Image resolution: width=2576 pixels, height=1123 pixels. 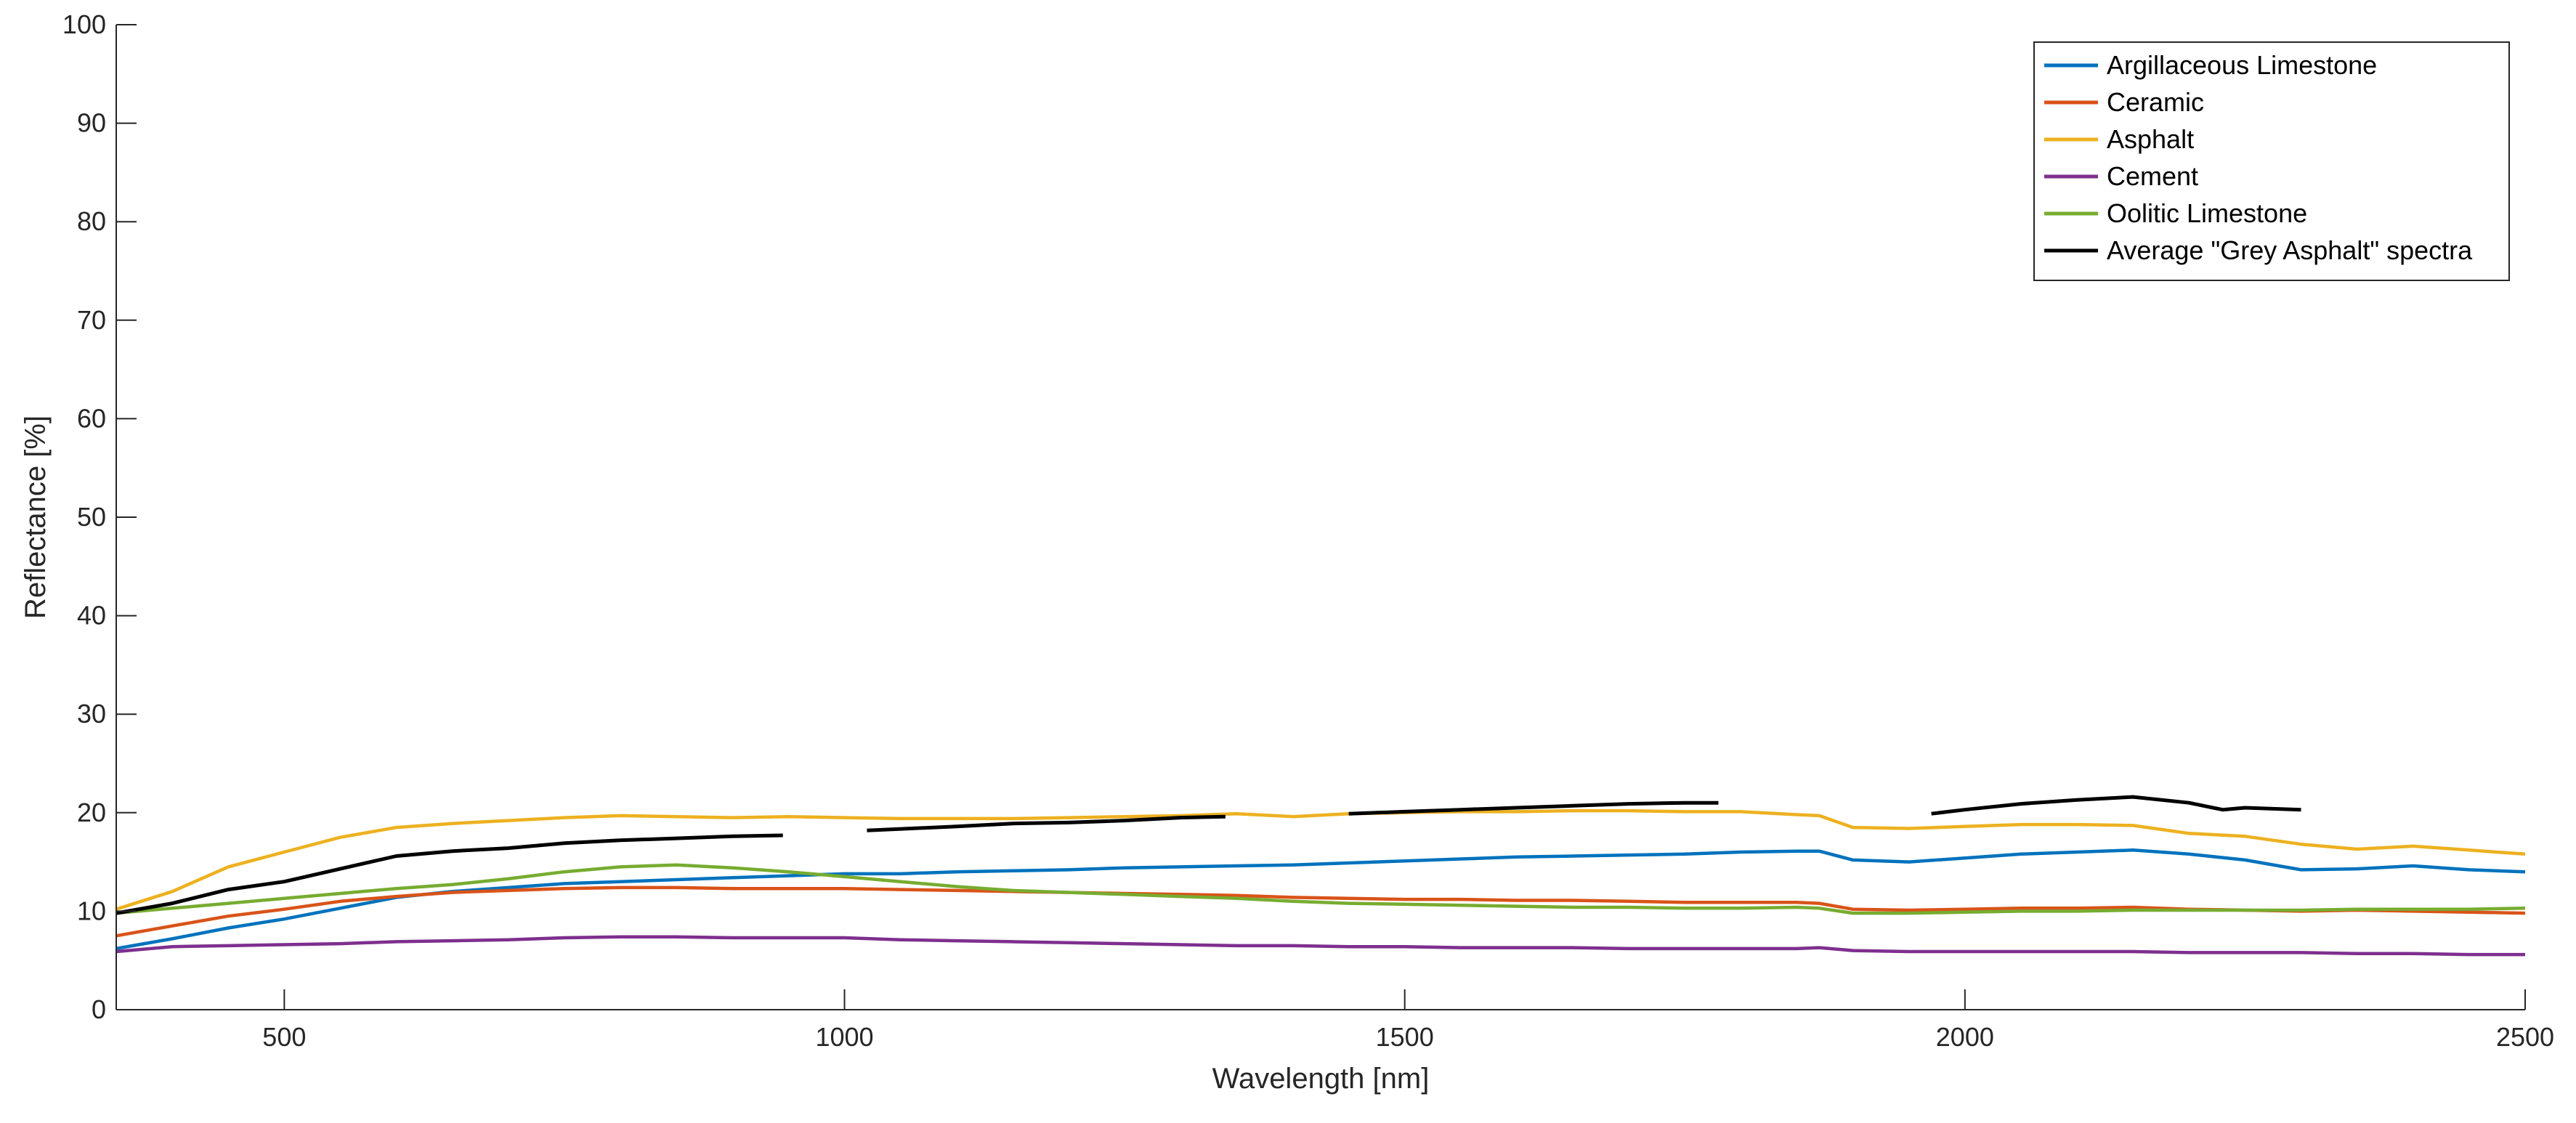 I want to click on y-tick-label: 30, so click(x=91, y=714).